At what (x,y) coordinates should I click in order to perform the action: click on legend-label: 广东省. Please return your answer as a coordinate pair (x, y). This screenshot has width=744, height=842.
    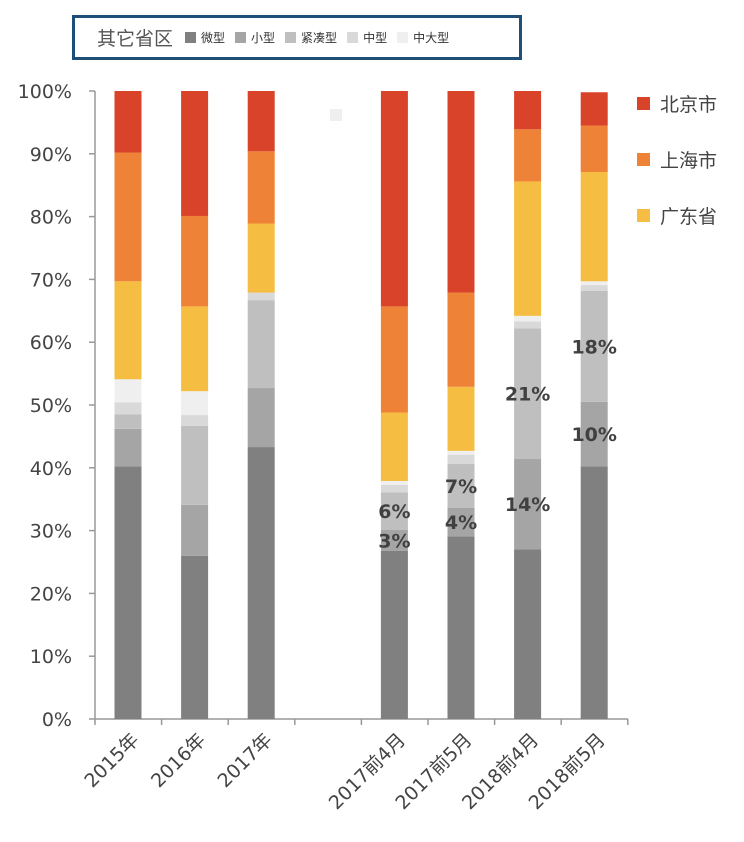
    Looking at the image, I should click on (688, 217).